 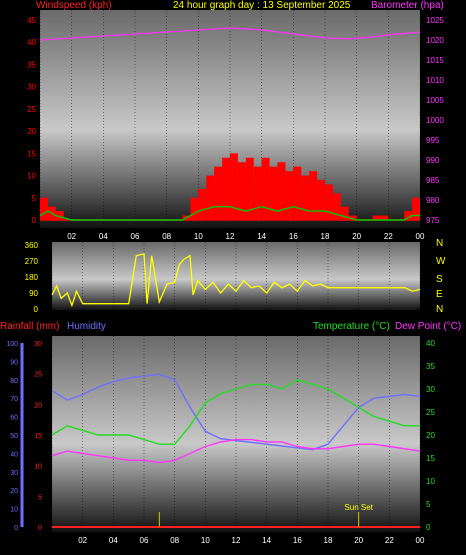 I want to click on windspeed-tick-label: 45, so click(x=31, y=20).